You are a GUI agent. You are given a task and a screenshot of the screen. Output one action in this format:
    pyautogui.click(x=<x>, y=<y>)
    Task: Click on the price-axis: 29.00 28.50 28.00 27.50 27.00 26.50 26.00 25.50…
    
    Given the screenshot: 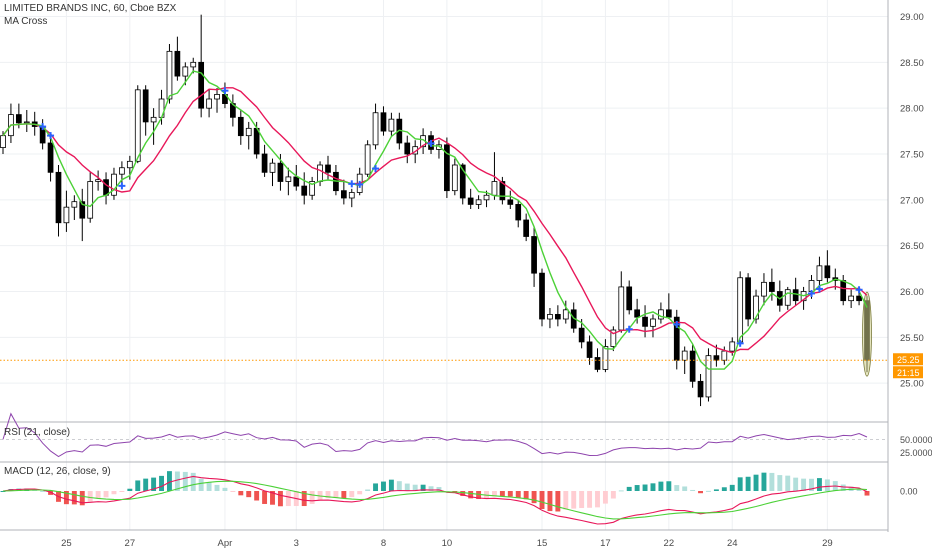 What is the action you would take?
    pyautogui.click(x=912, y=254)
    